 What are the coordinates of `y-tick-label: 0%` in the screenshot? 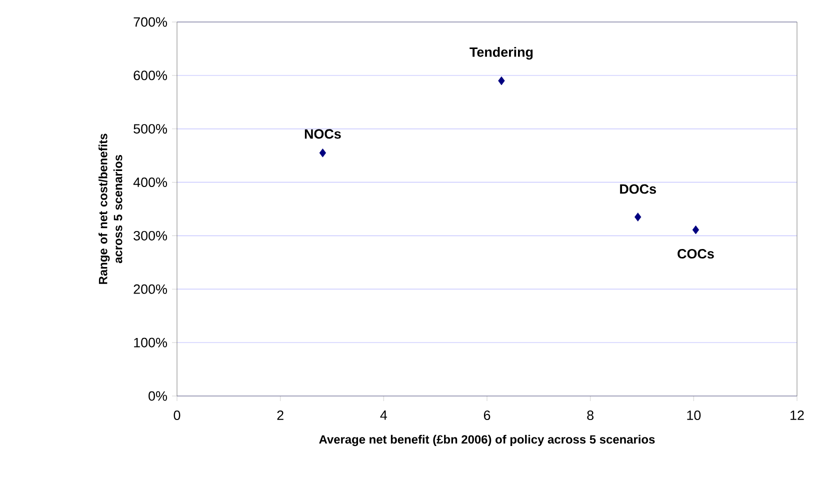 It's located at (158, 396).